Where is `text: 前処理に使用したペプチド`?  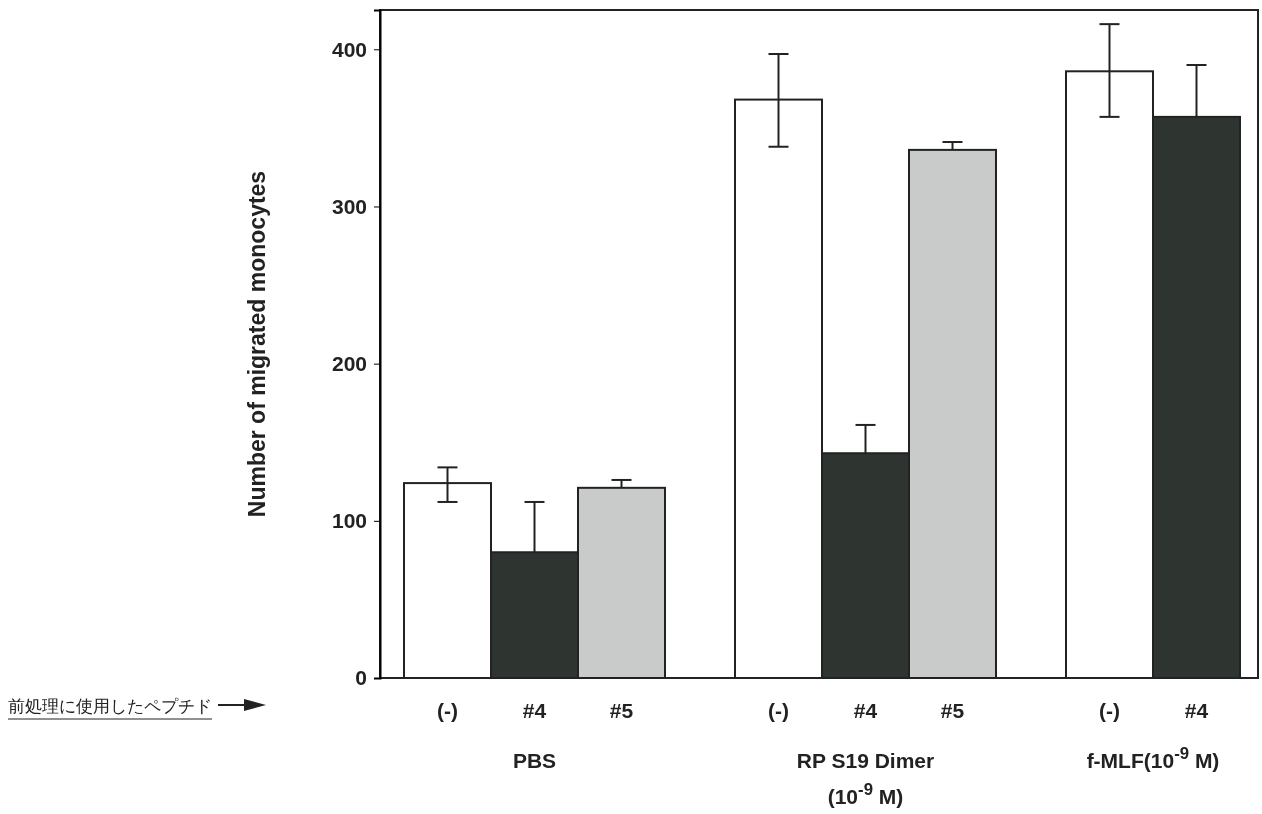 text: 前処理に使用したペプチド is located at coordinates (110, 706).